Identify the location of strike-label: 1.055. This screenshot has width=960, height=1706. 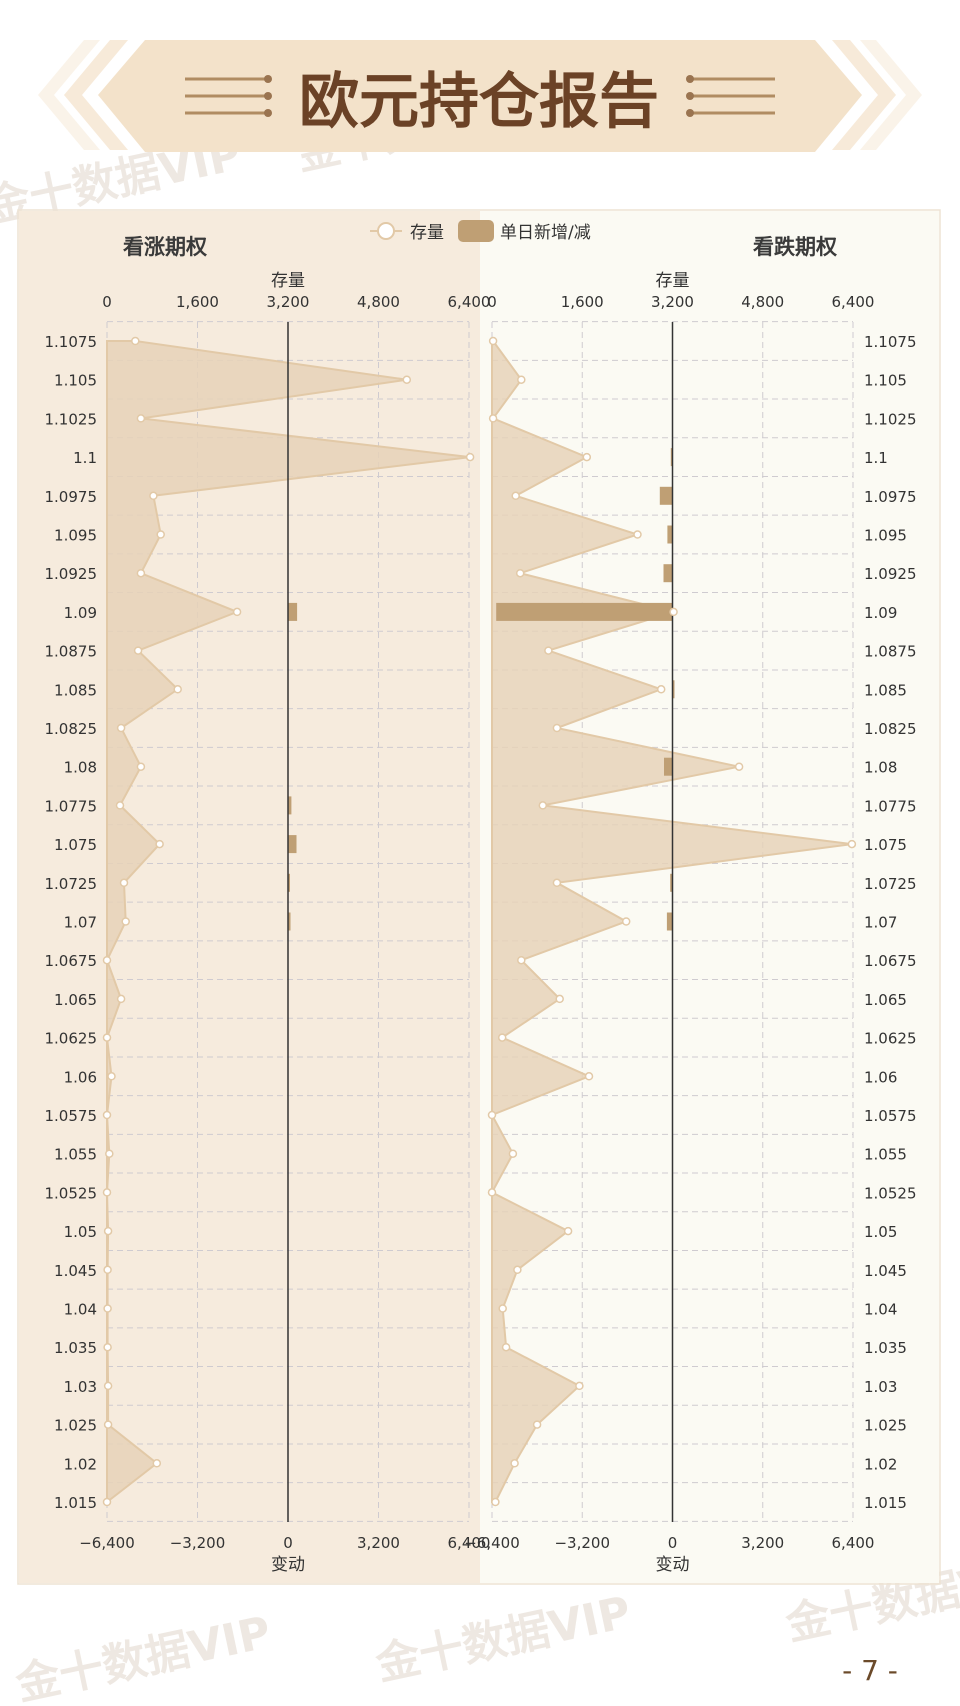
(885, 1155).